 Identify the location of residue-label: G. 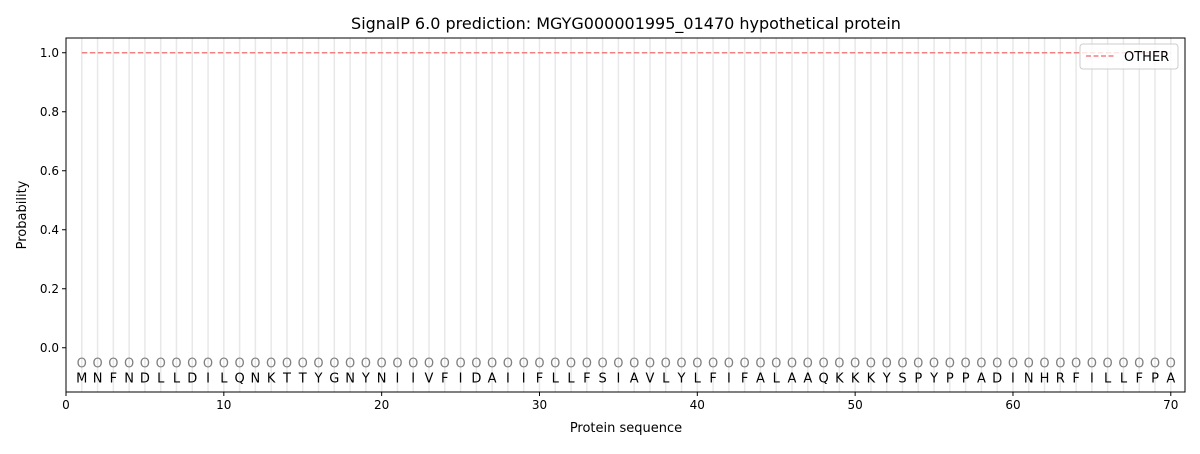
(334, 378).